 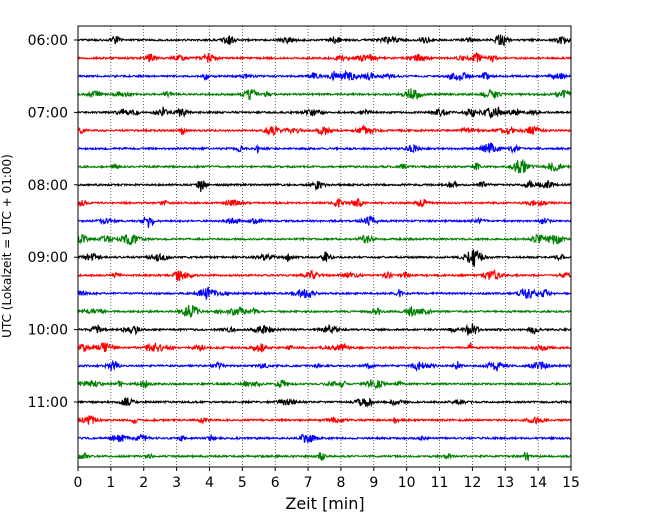 I want to click on x-tick-label: 2, so click(x=143, y=483).